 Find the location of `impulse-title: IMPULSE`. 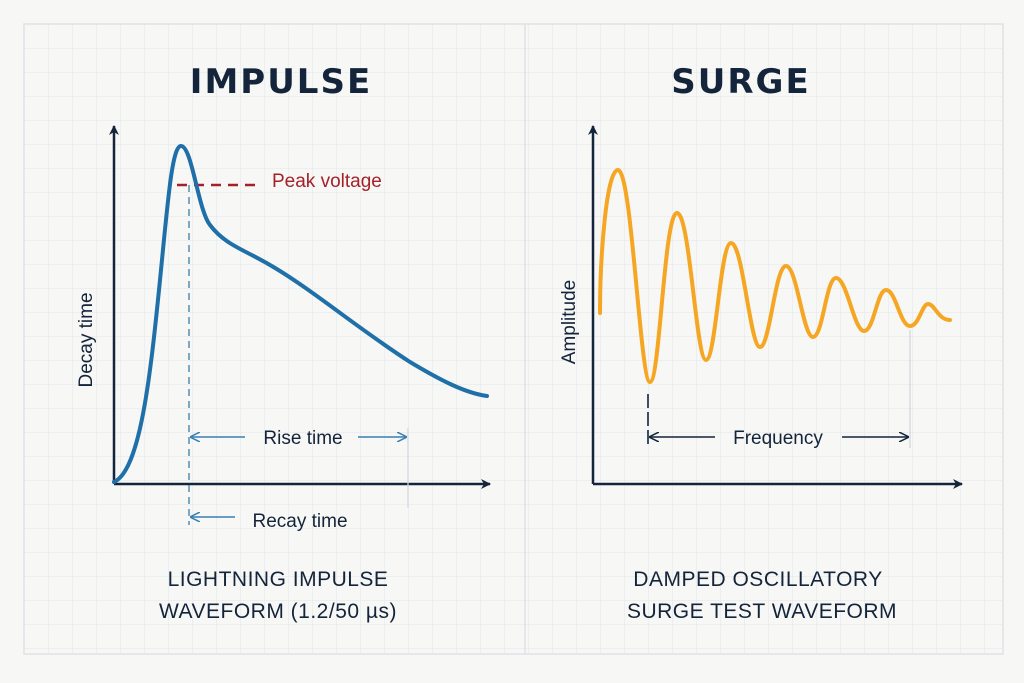

impulse-title: IMPULSE is located at coordinates (281, 82).